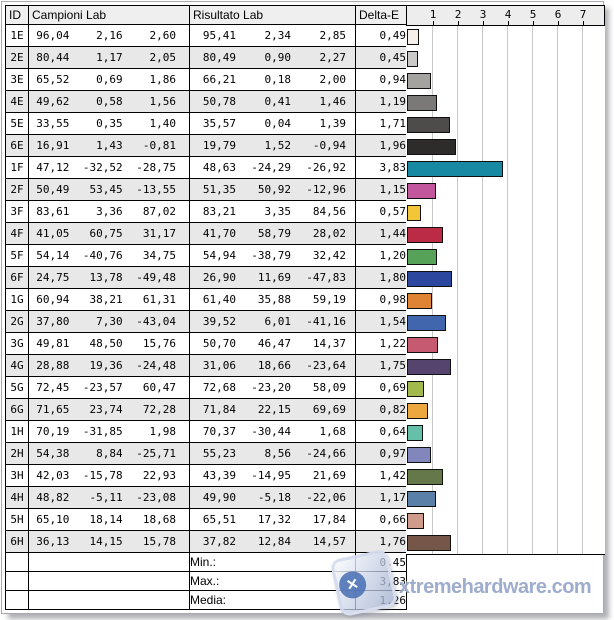 The image size is (614, 620). I want to click on risultato-lab-values: 43,39 -14,95 21,69, so click(273, 475).